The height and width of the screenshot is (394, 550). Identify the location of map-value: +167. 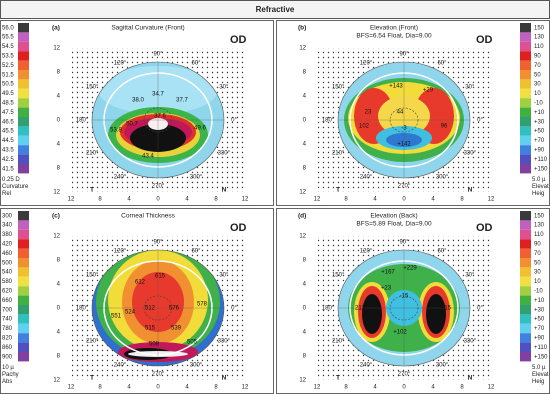
(388, 273).